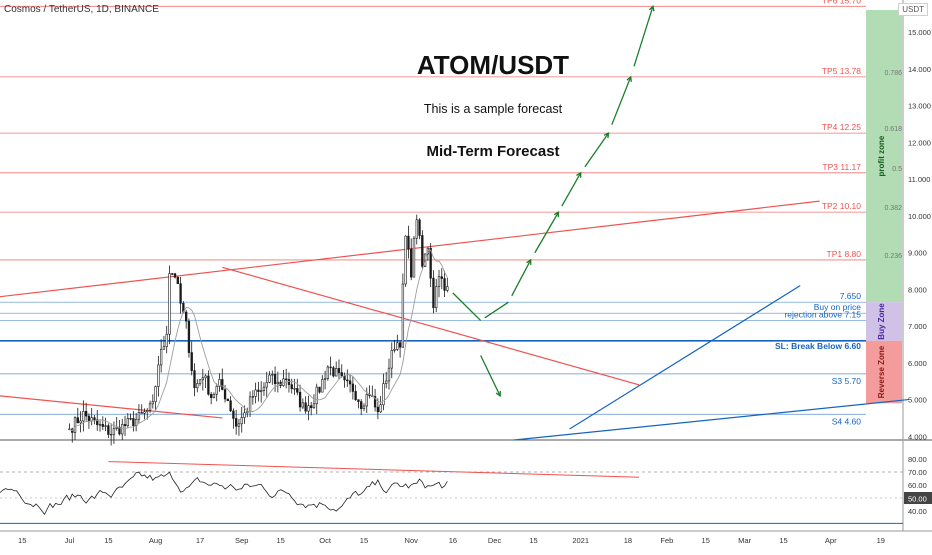  Describe the element at coordinates (851, 296) in the screenshot. I see `support-level-label: 7.650` at that location.